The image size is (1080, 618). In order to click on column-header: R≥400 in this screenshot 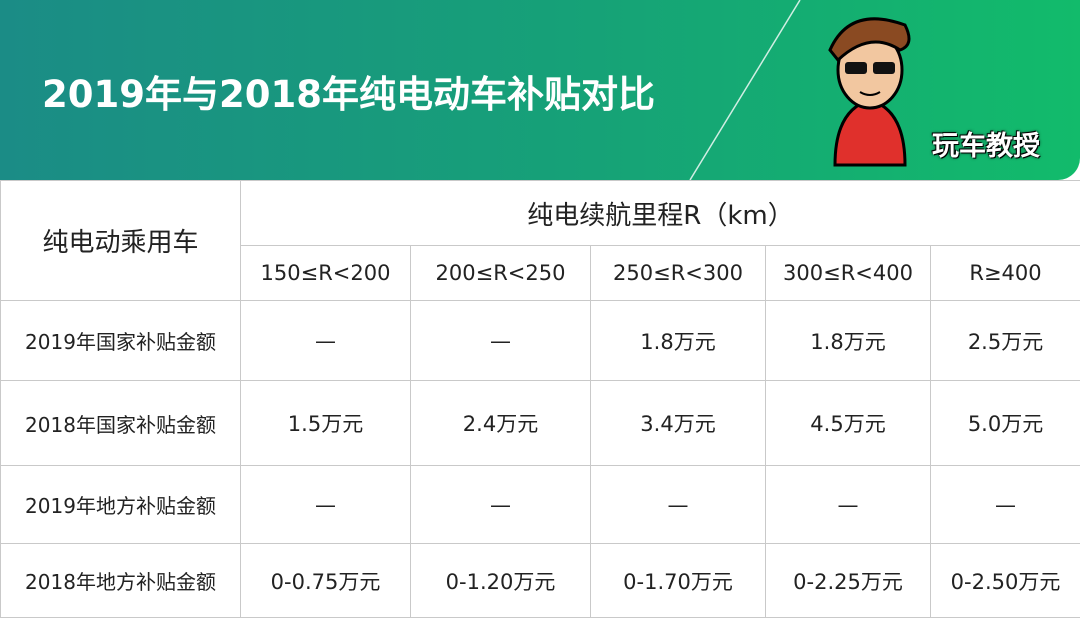, I will do `click(1005, 273)`.